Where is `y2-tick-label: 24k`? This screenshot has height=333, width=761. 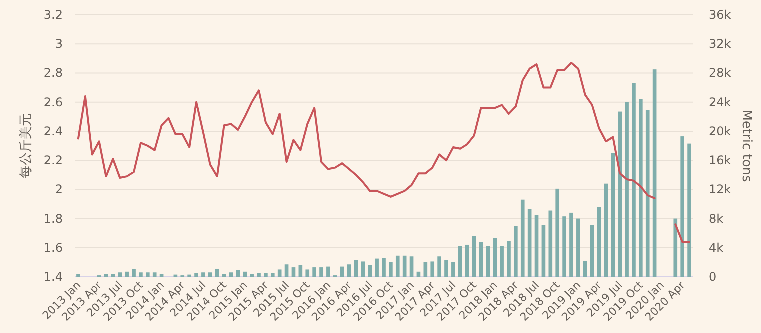 y2-tick-label: 24k is located at coordinates (720, 102).